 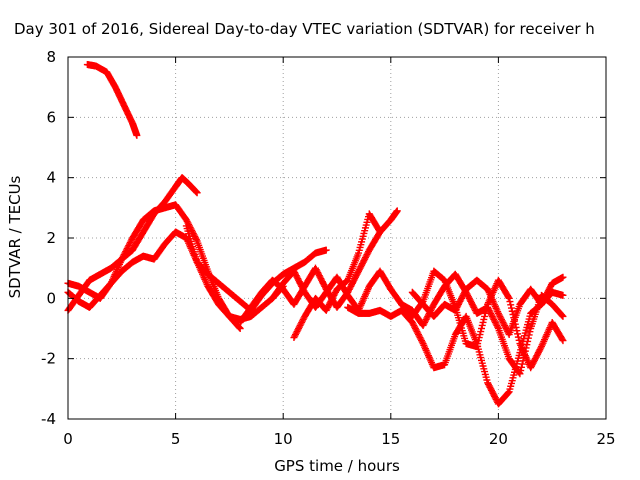 What do you see at coordinates (331, 290) in the screenshot?
I see `series-trace-h` at bounding box center [331, 290].